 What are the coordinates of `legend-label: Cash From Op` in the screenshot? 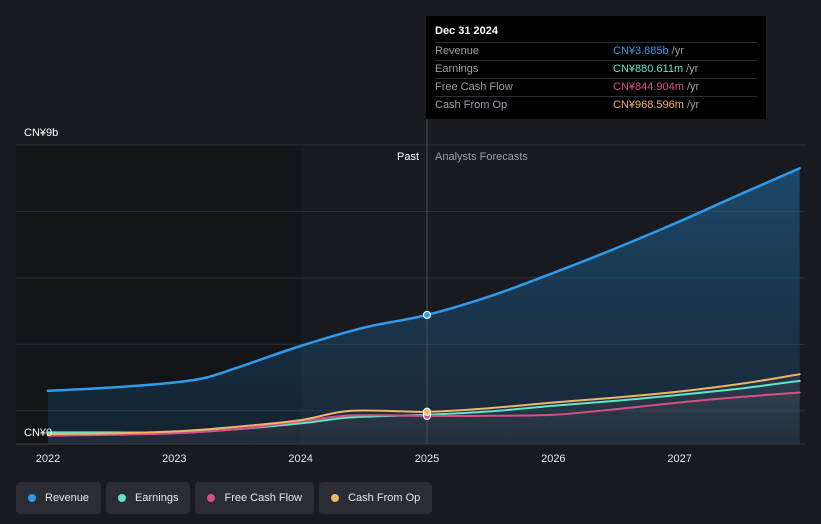 It's located at (384, 498).